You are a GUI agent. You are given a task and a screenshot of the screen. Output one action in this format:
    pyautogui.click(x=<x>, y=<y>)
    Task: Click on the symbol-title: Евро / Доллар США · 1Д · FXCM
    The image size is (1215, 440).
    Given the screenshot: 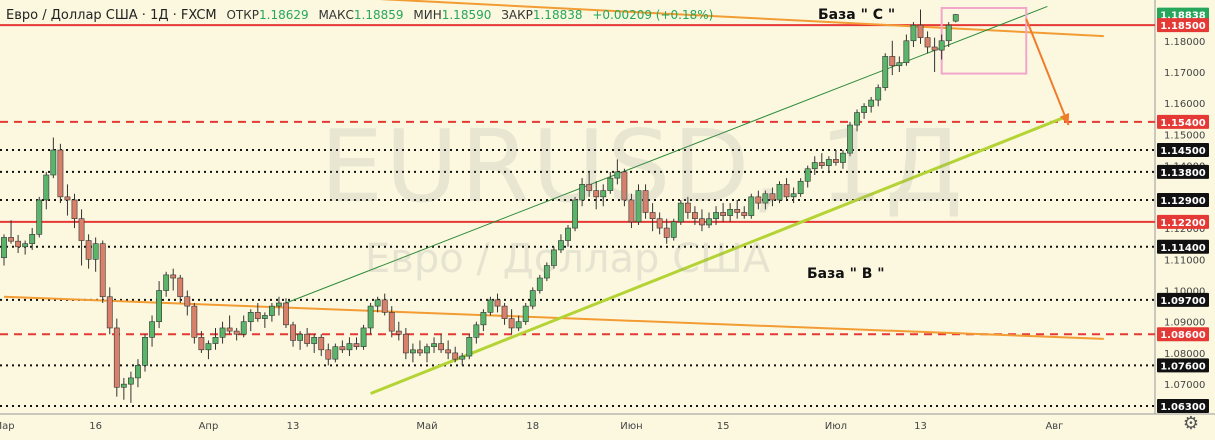 What is the action you would take?
    pyautogui.click(x=111, y=15)
    